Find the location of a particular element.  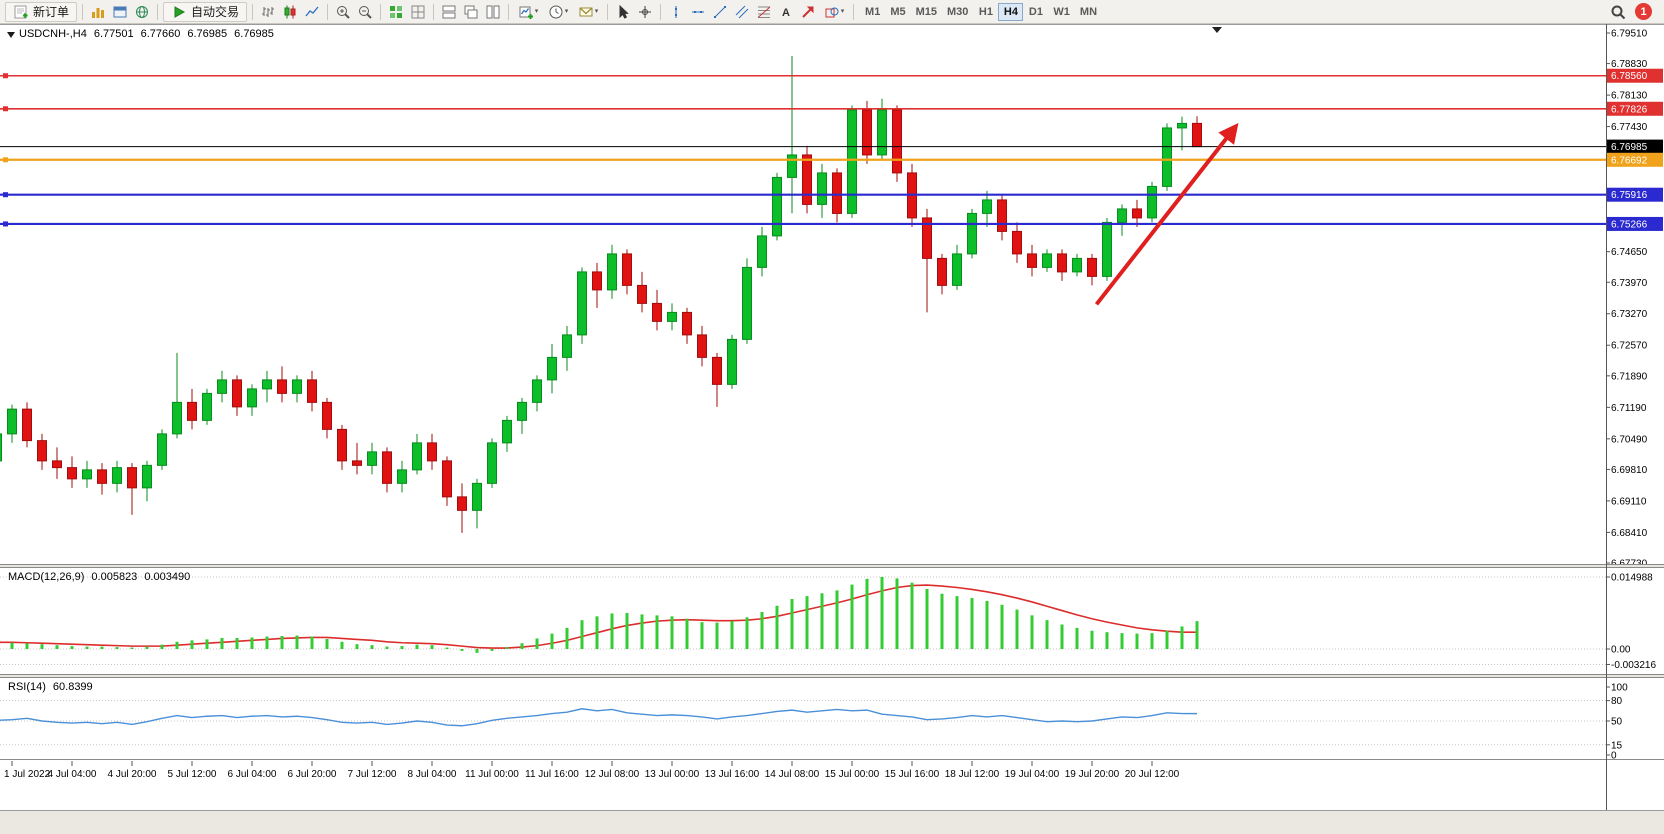

svg-text: 100 is located at coordinates (1619, 688).